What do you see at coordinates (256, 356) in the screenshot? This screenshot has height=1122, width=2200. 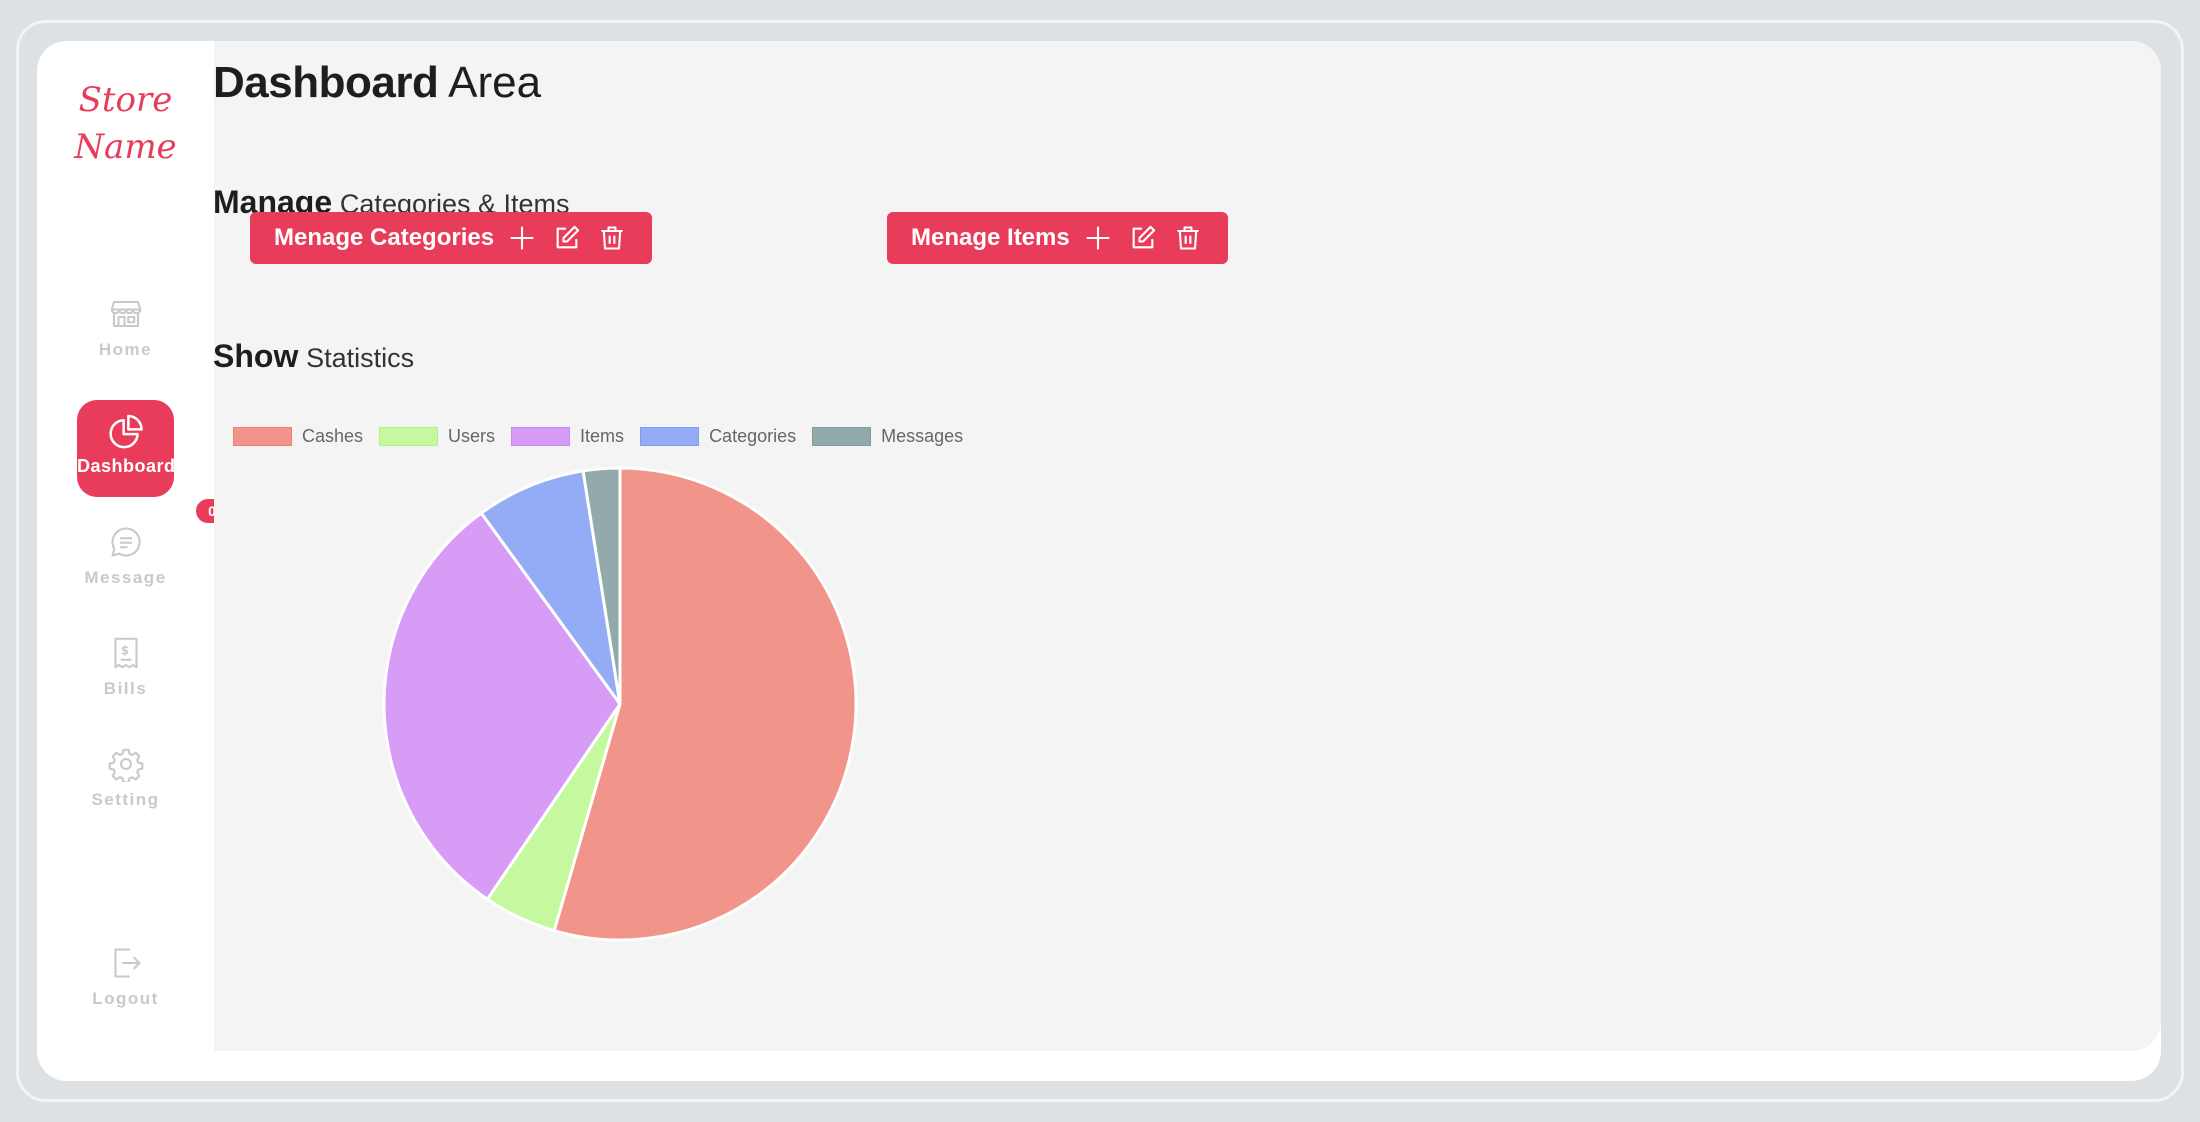 I see `statistics-heading-bold: Show` at bounding box center [256, 356].